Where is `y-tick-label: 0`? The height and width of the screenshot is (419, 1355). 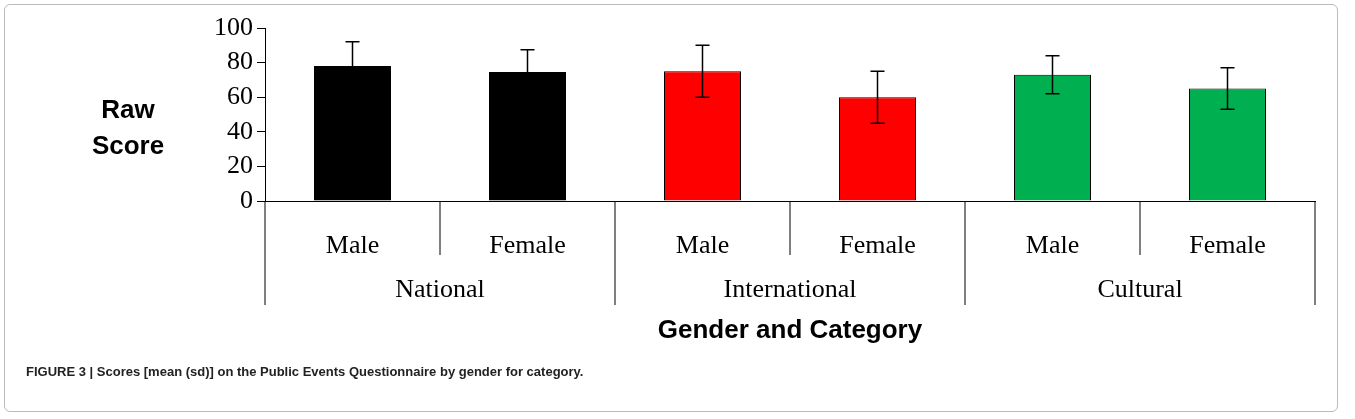
y-tick-label: 0 is located at coordinates (246, 199).